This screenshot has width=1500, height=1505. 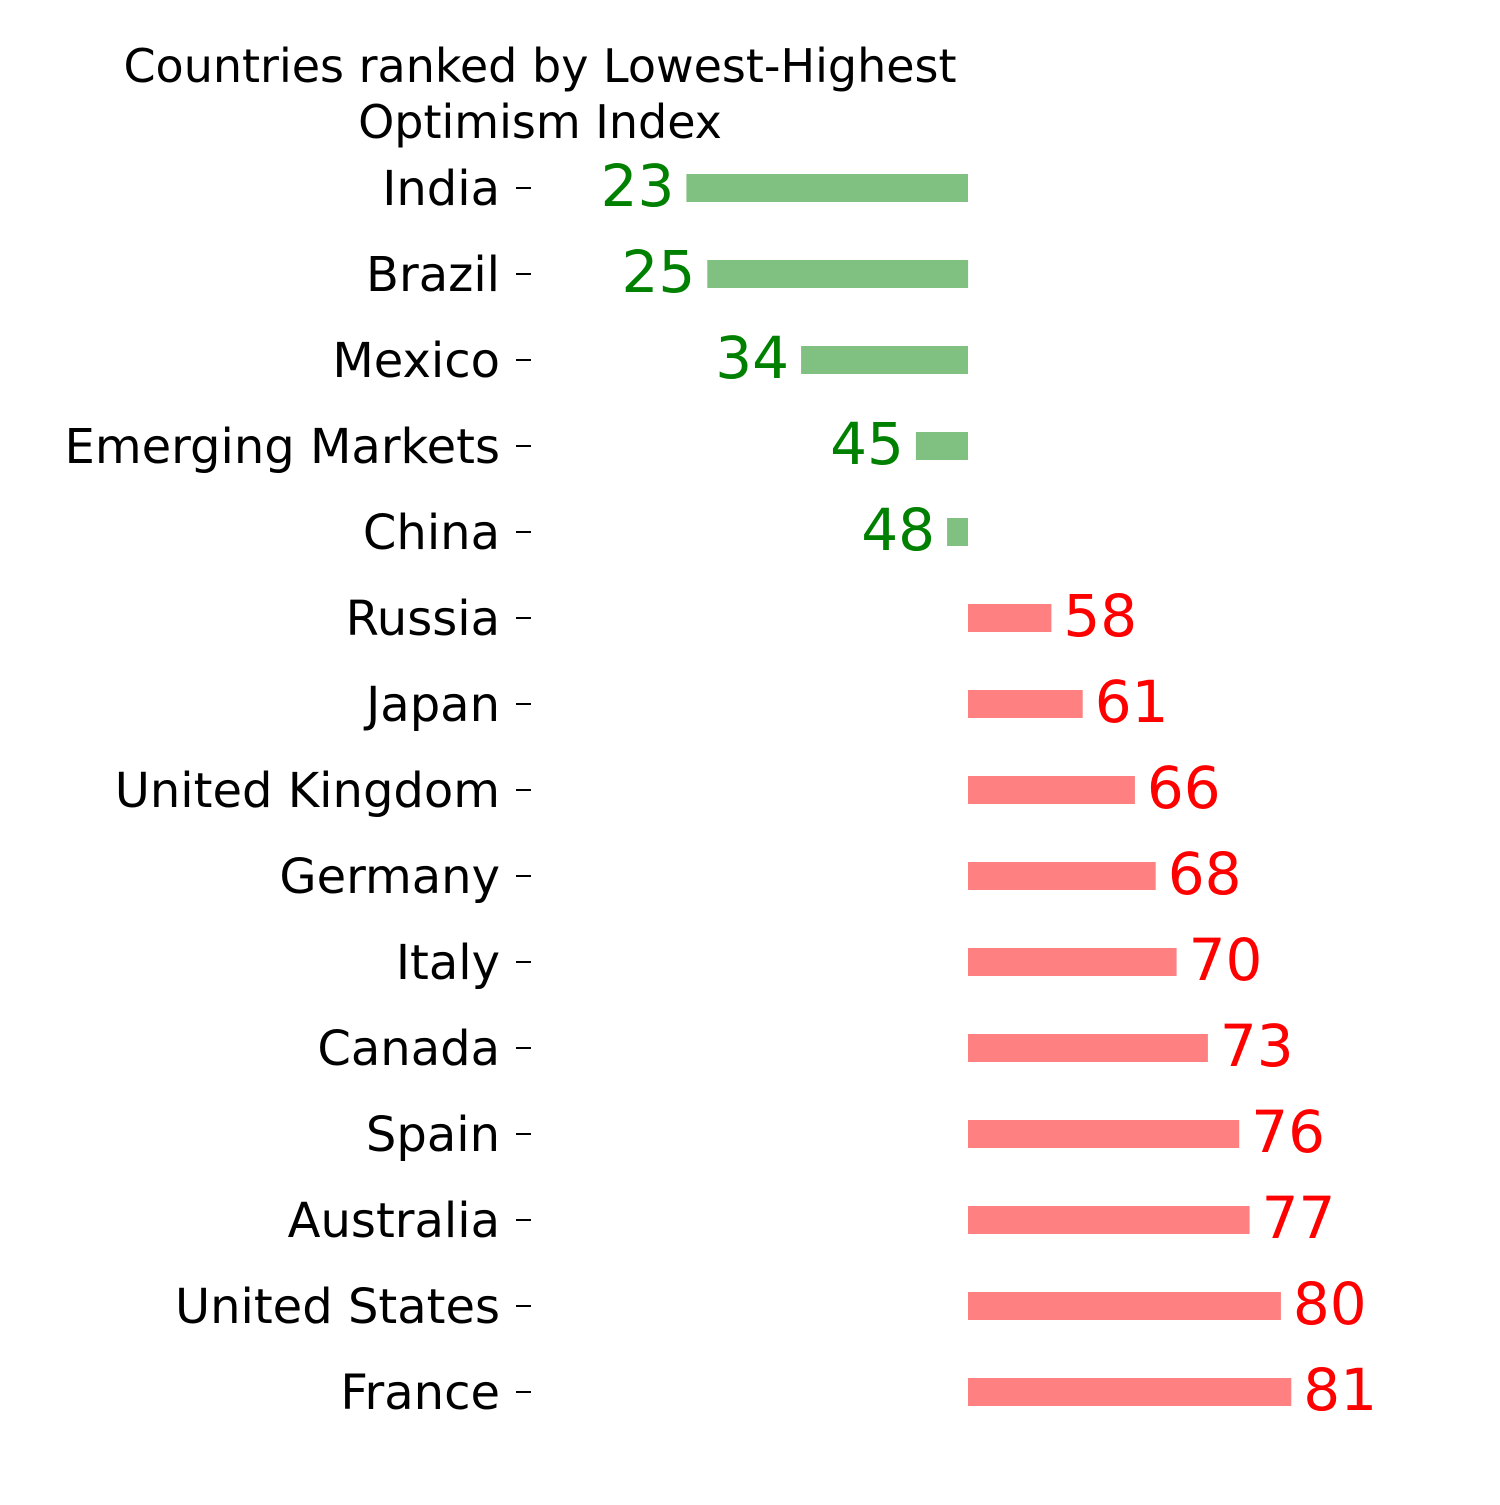 I want to click on value-label: 81, so click(x=1340, y=1390).